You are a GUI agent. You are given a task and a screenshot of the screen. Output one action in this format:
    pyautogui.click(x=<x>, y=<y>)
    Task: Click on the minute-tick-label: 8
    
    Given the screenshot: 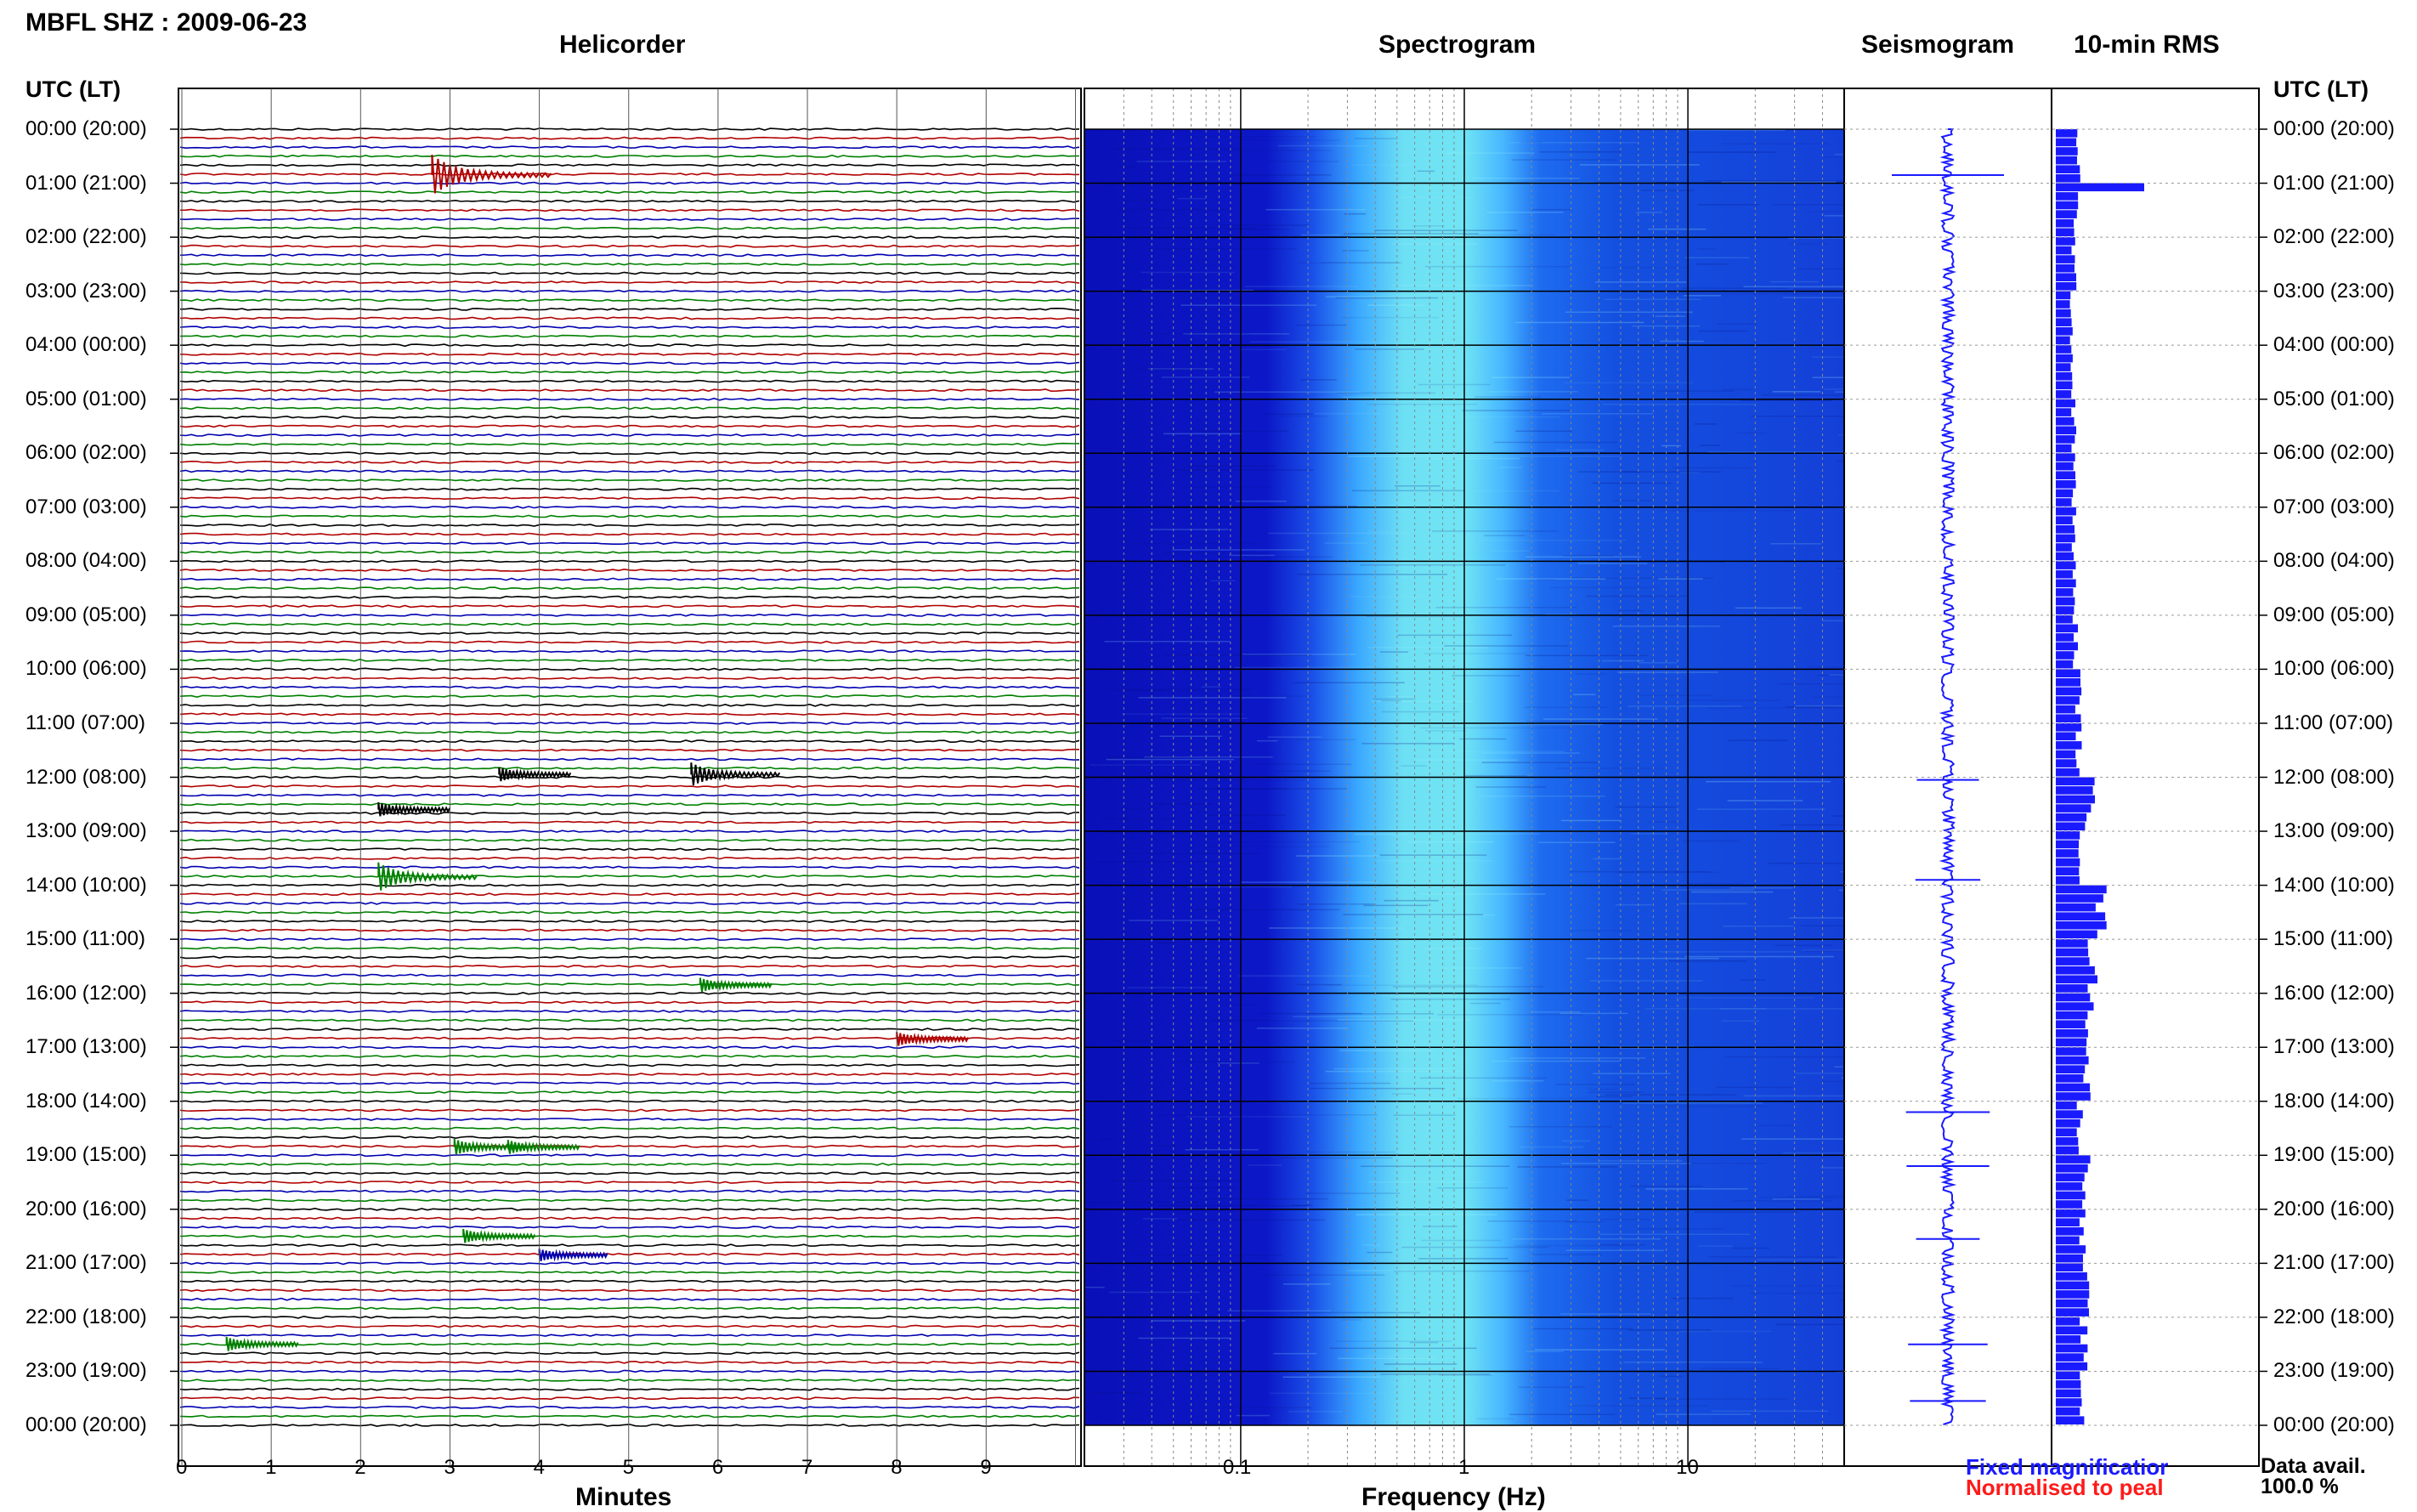 What is the action you would take?
    pyautogui.click(x=896, y=1468)
    